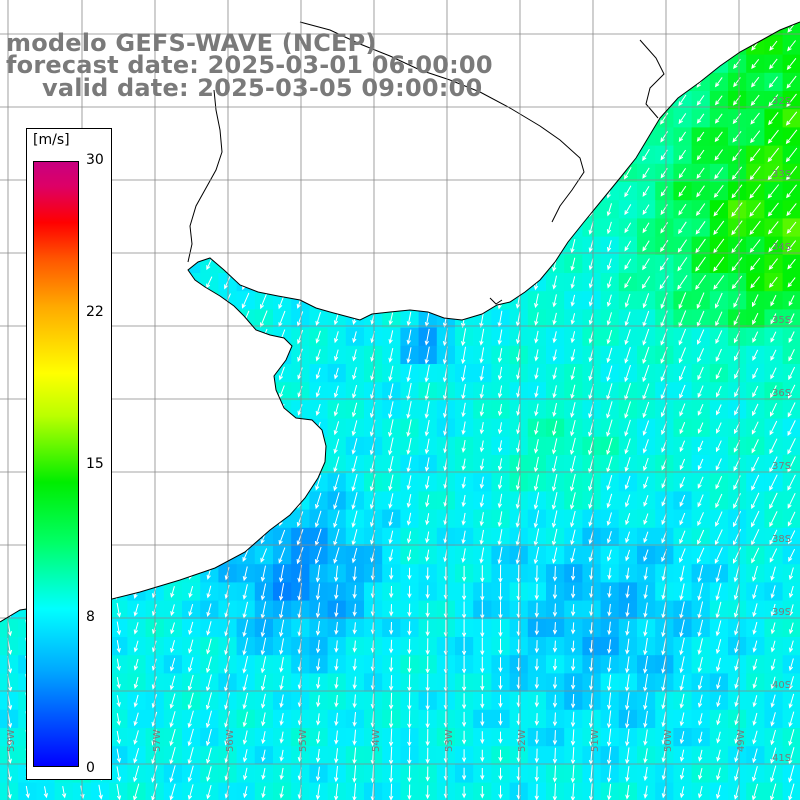 The width and height of the screenshot is (800, 800). I want to click on latitude-label: 35S, so click(781, 320).